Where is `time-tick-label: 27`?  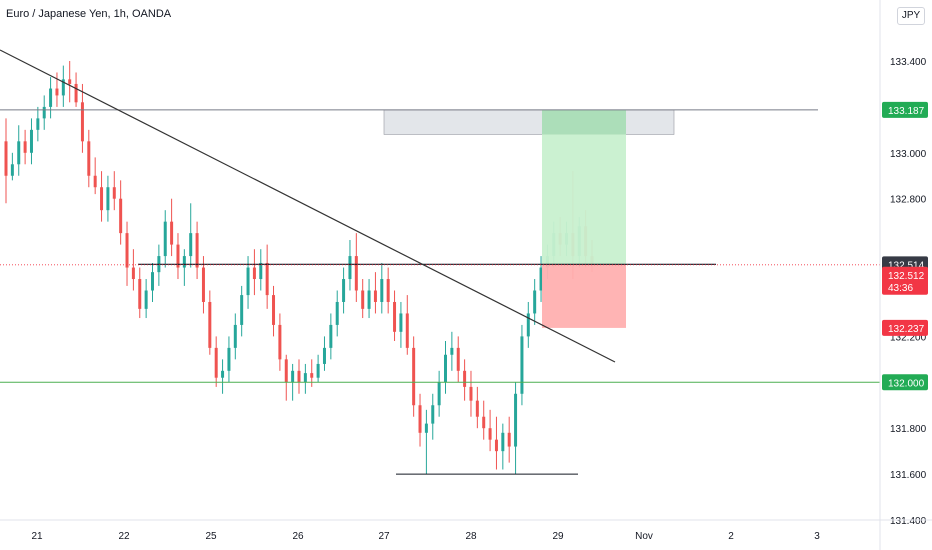
time-tick-label: 27 is located at coordinates (384, 536).